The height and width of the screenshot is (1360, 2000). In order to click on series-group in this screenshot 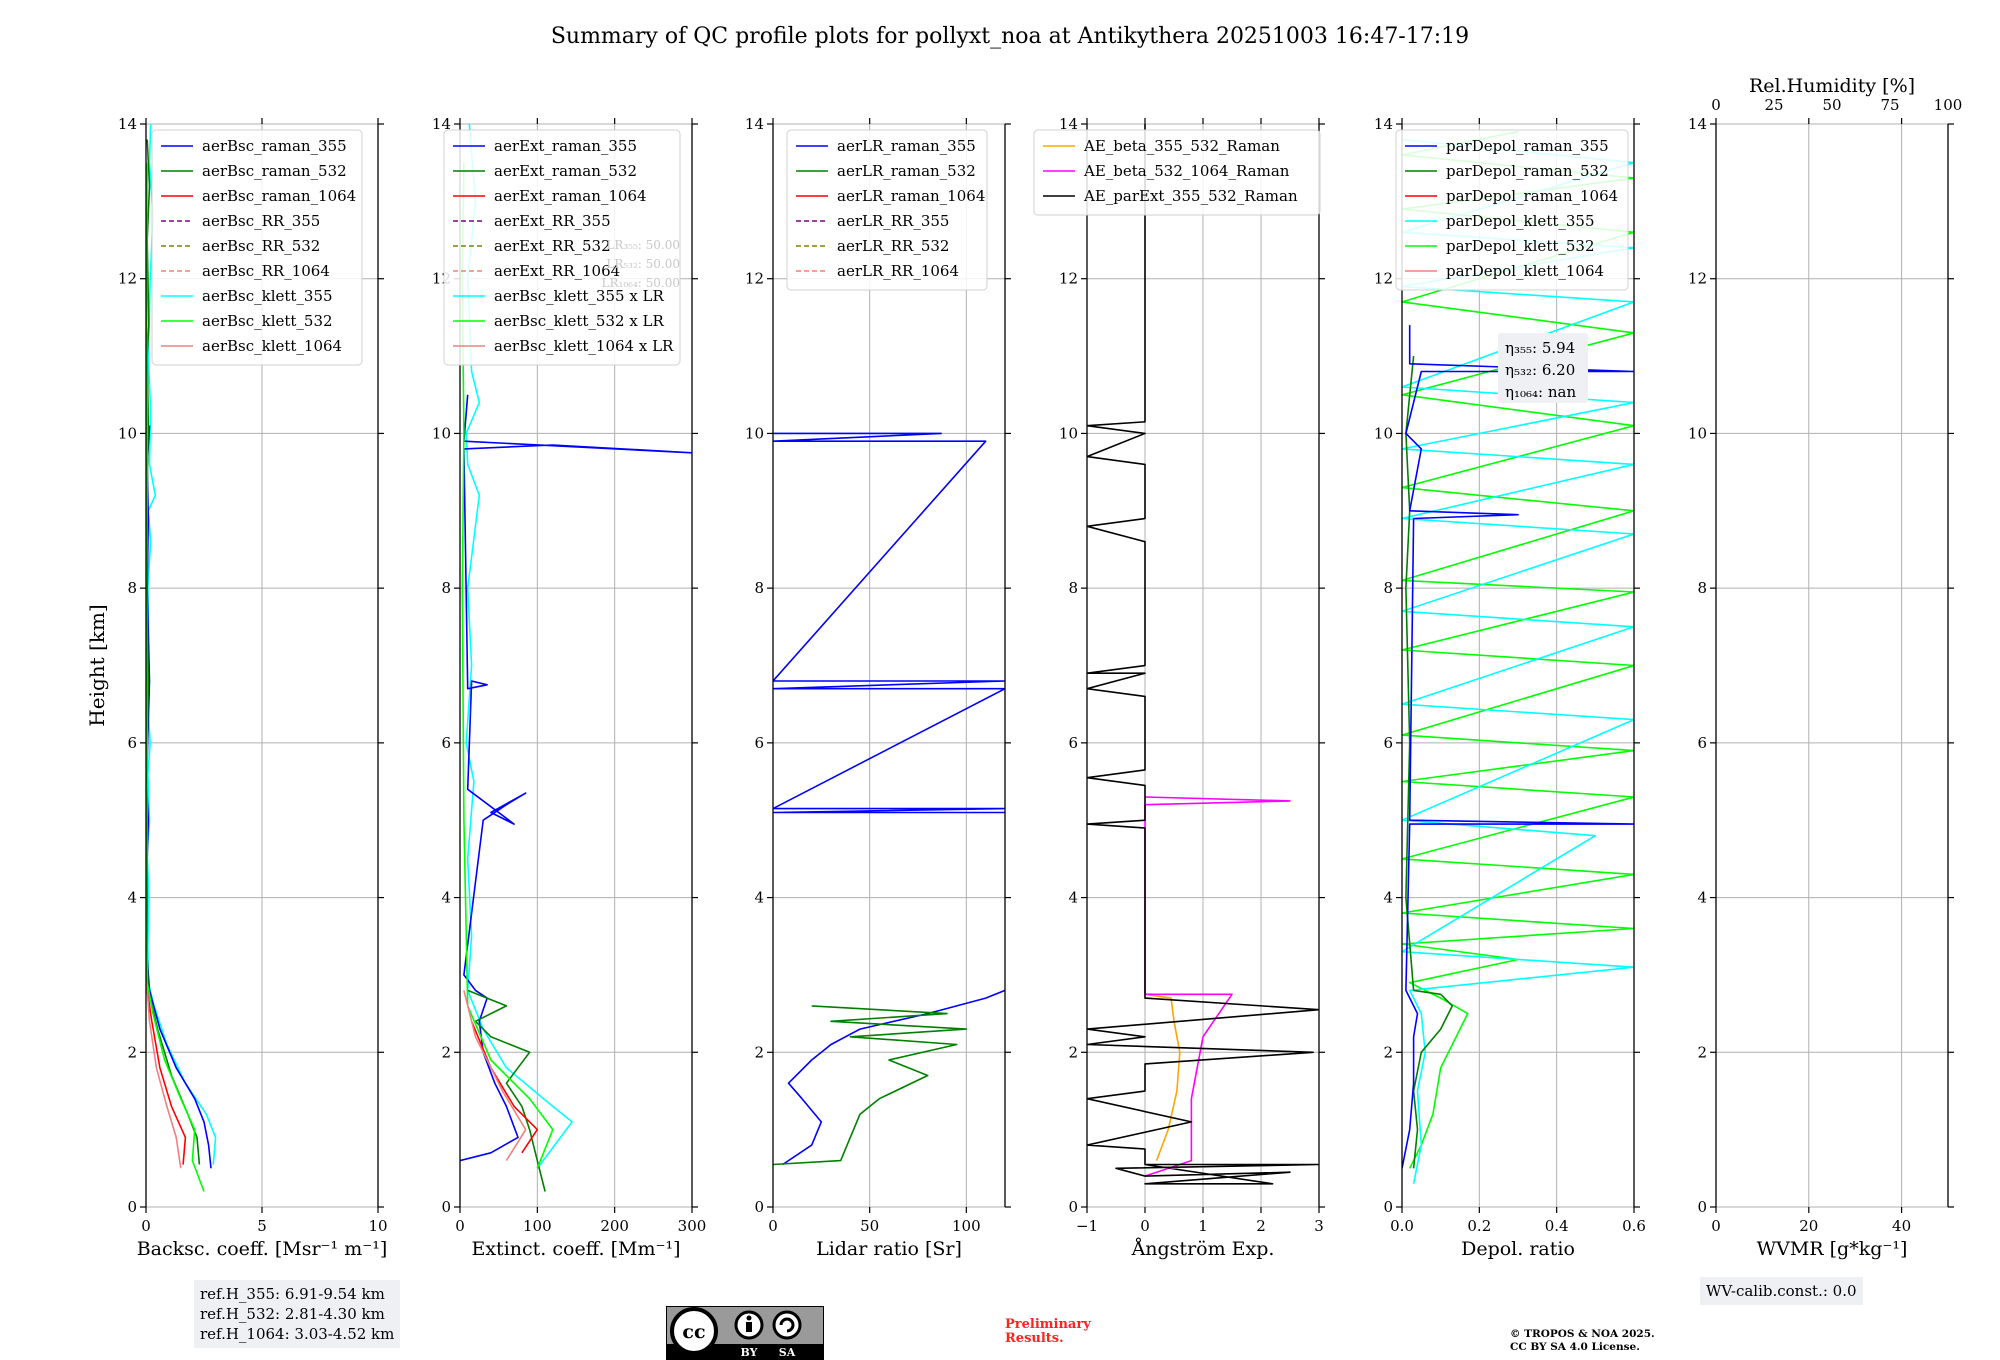, I will do `click(1203, 654)`.